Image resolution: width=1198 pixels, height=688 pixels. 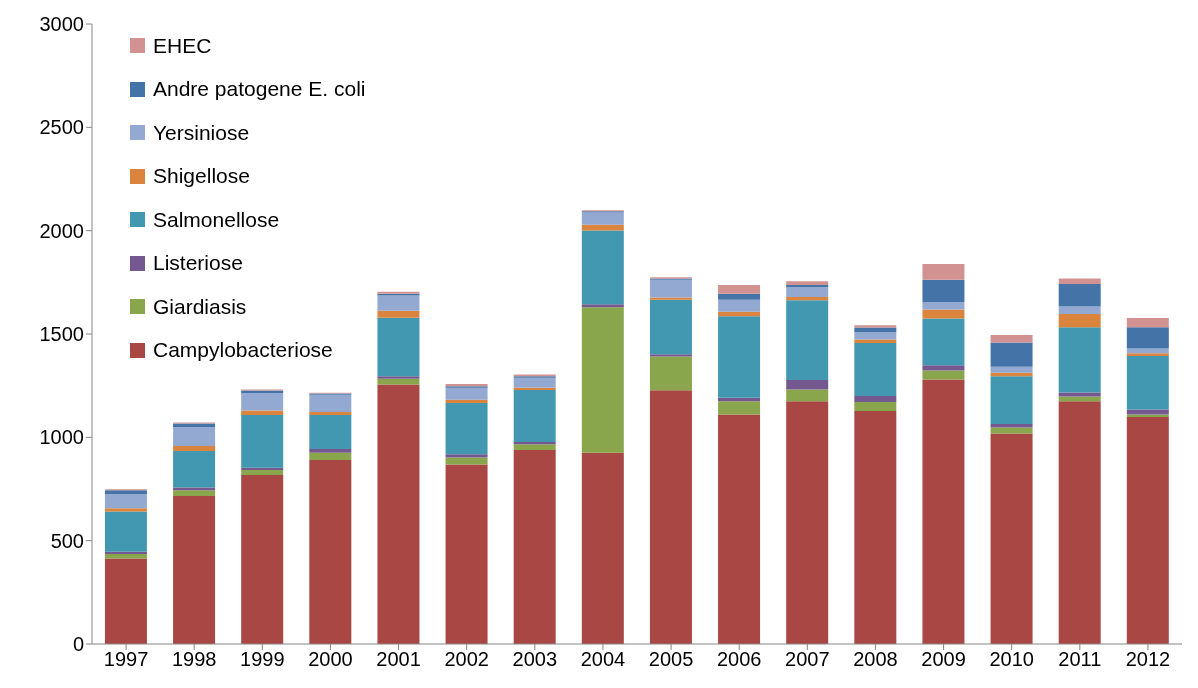 I want to click on y-tick-label: 0, so click(x=78, y=644).